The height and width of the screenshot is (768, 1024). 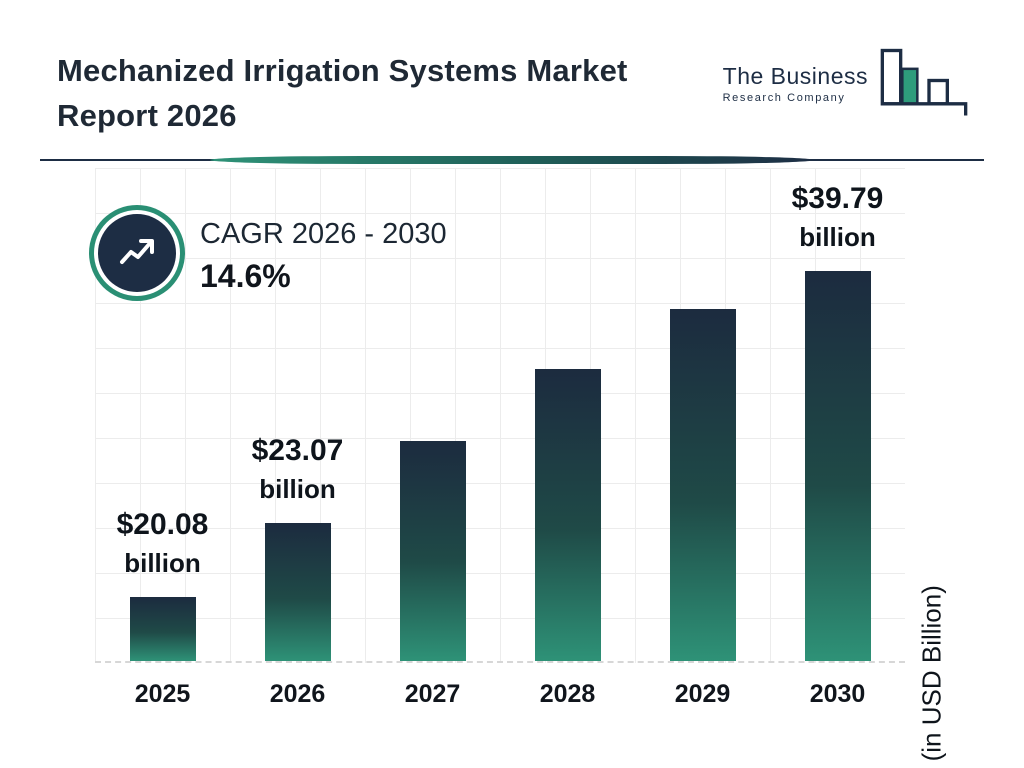 What do you see at coordinates (702, 485) in the screenshot?
I see `bar-2029` at bounding box center [702, 485].